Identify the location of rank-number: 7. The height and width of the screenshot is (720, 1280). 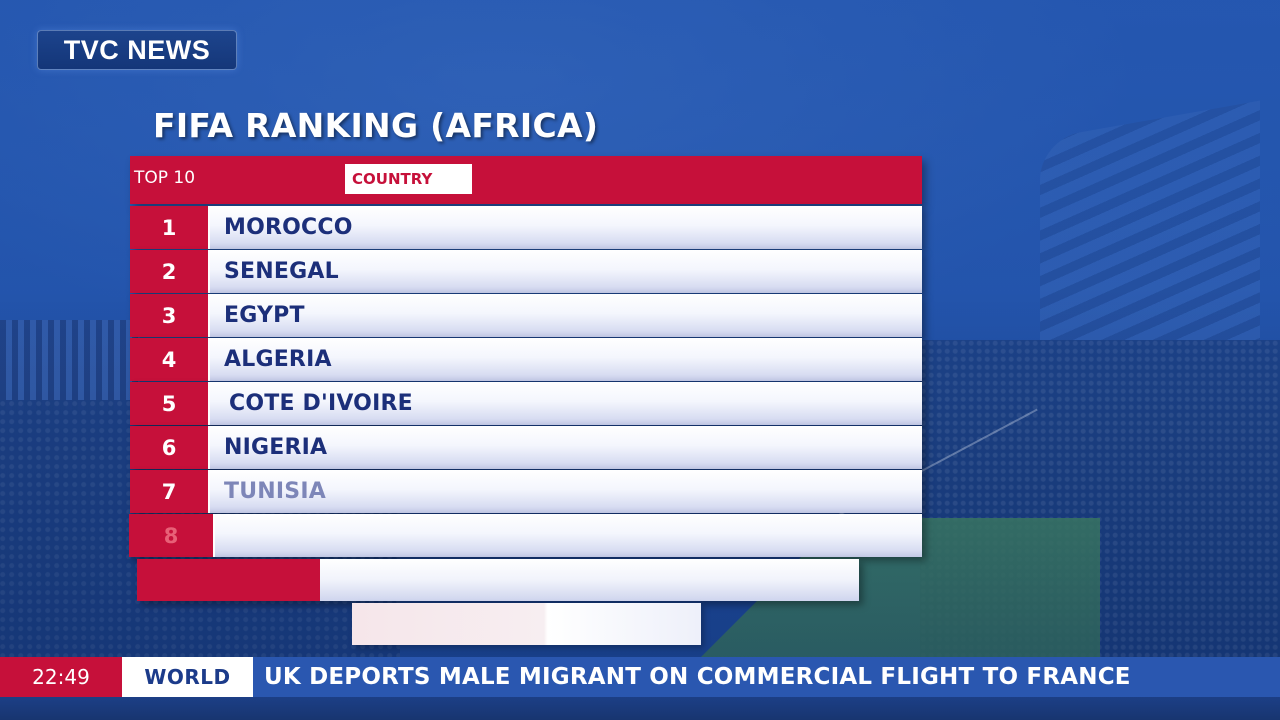
(170, 491).